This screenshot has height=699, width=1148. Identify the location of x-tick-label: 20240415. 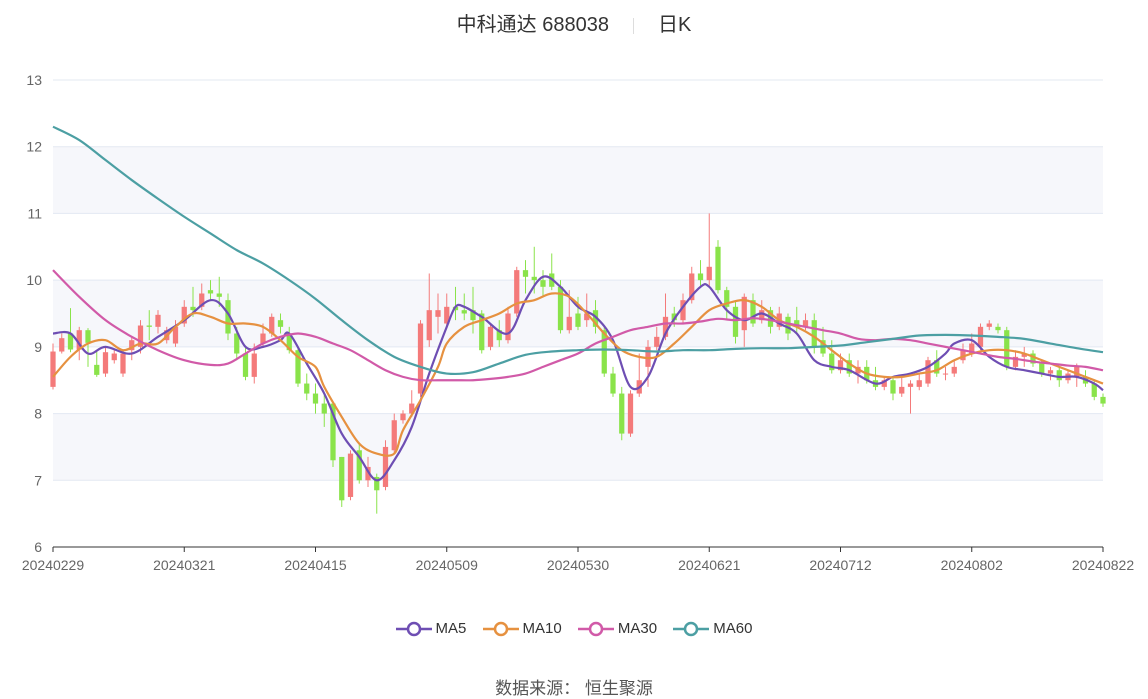
(315, 565).